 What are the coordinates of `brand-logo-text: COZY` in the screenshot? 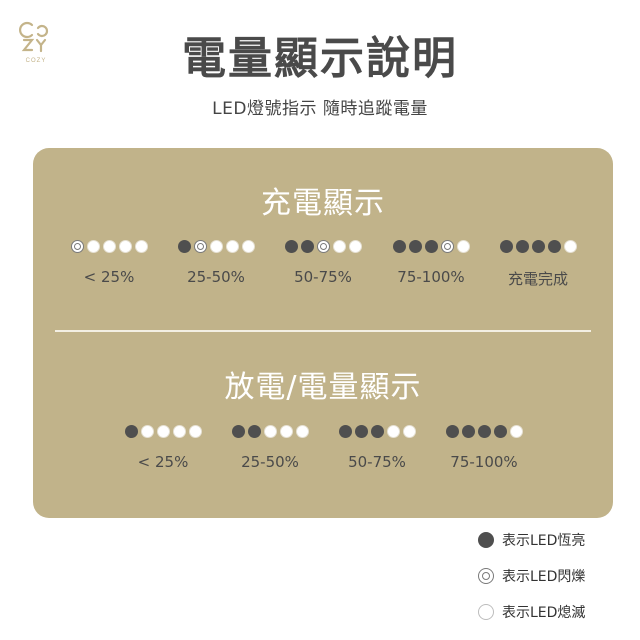 It's located at (36, 61).